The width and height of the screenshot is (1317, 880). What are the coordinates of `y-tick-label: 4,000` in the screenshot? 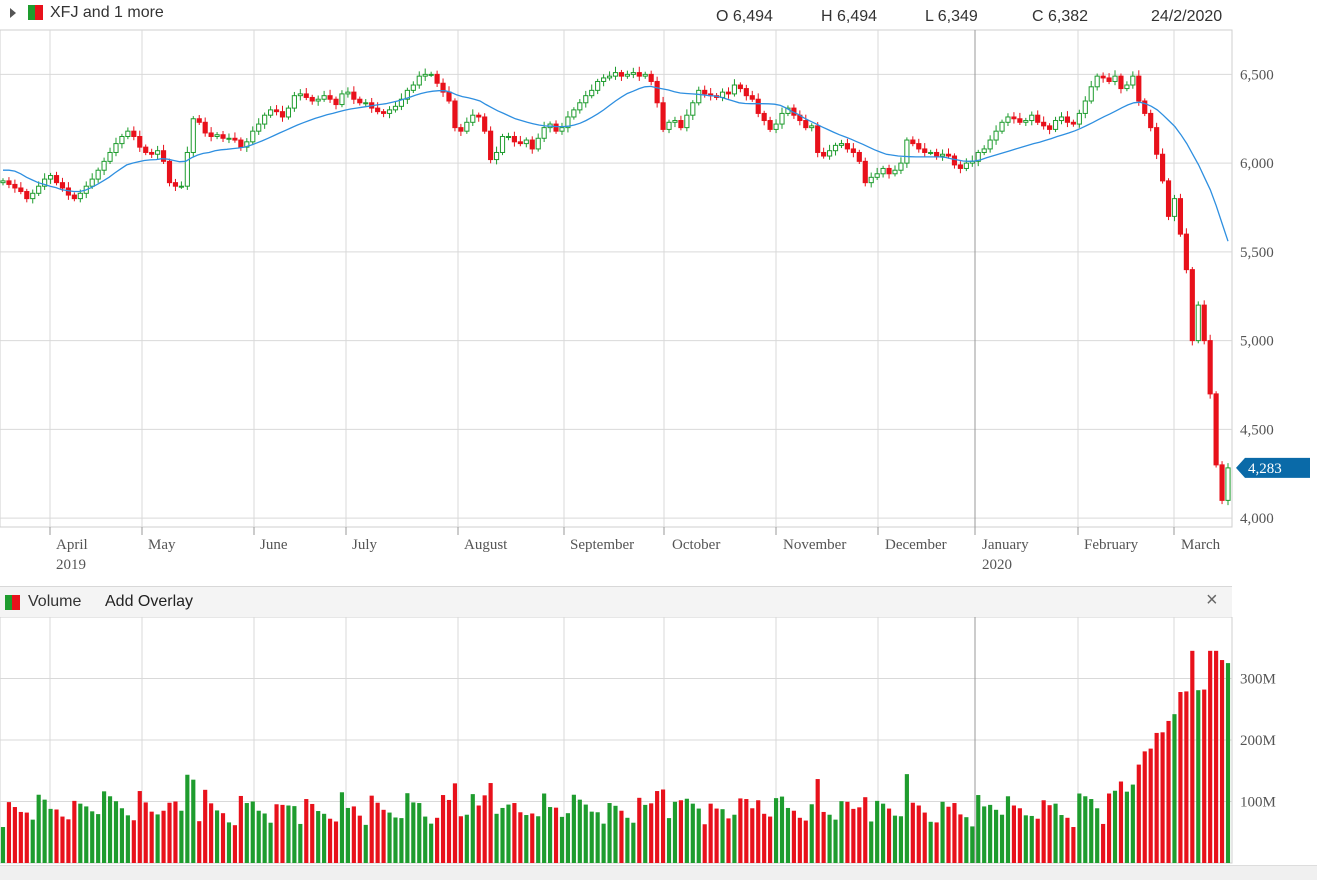 It's located at (1257, 519).